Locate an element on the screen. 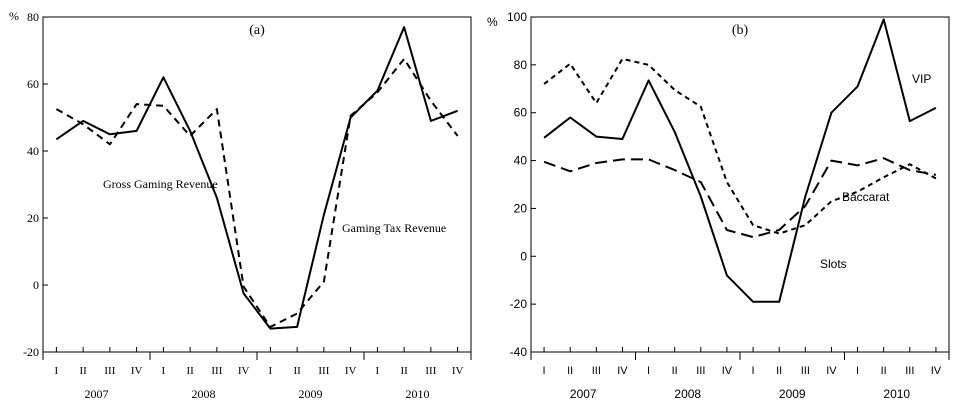 The height and width of the screenshot is (407, 953). panel-a-series-label-gross-gaming-revenue: Gross Gaming Revenue is located at coordinates (160, 184).